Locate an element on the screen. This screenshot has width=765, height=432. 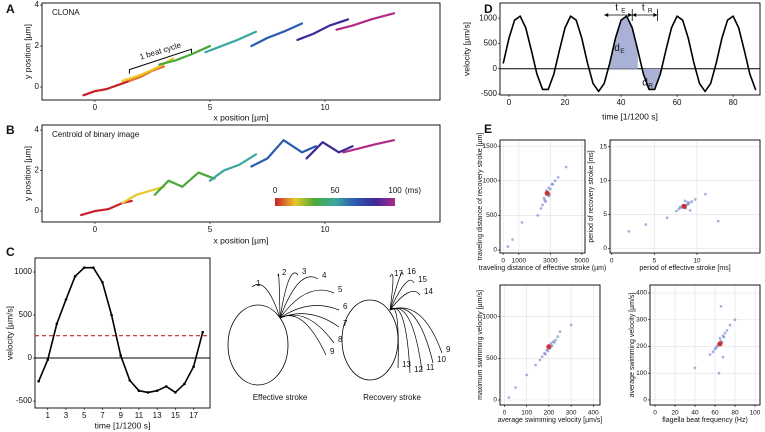
annotation-subscript: R is located at coordinates (650, 11).